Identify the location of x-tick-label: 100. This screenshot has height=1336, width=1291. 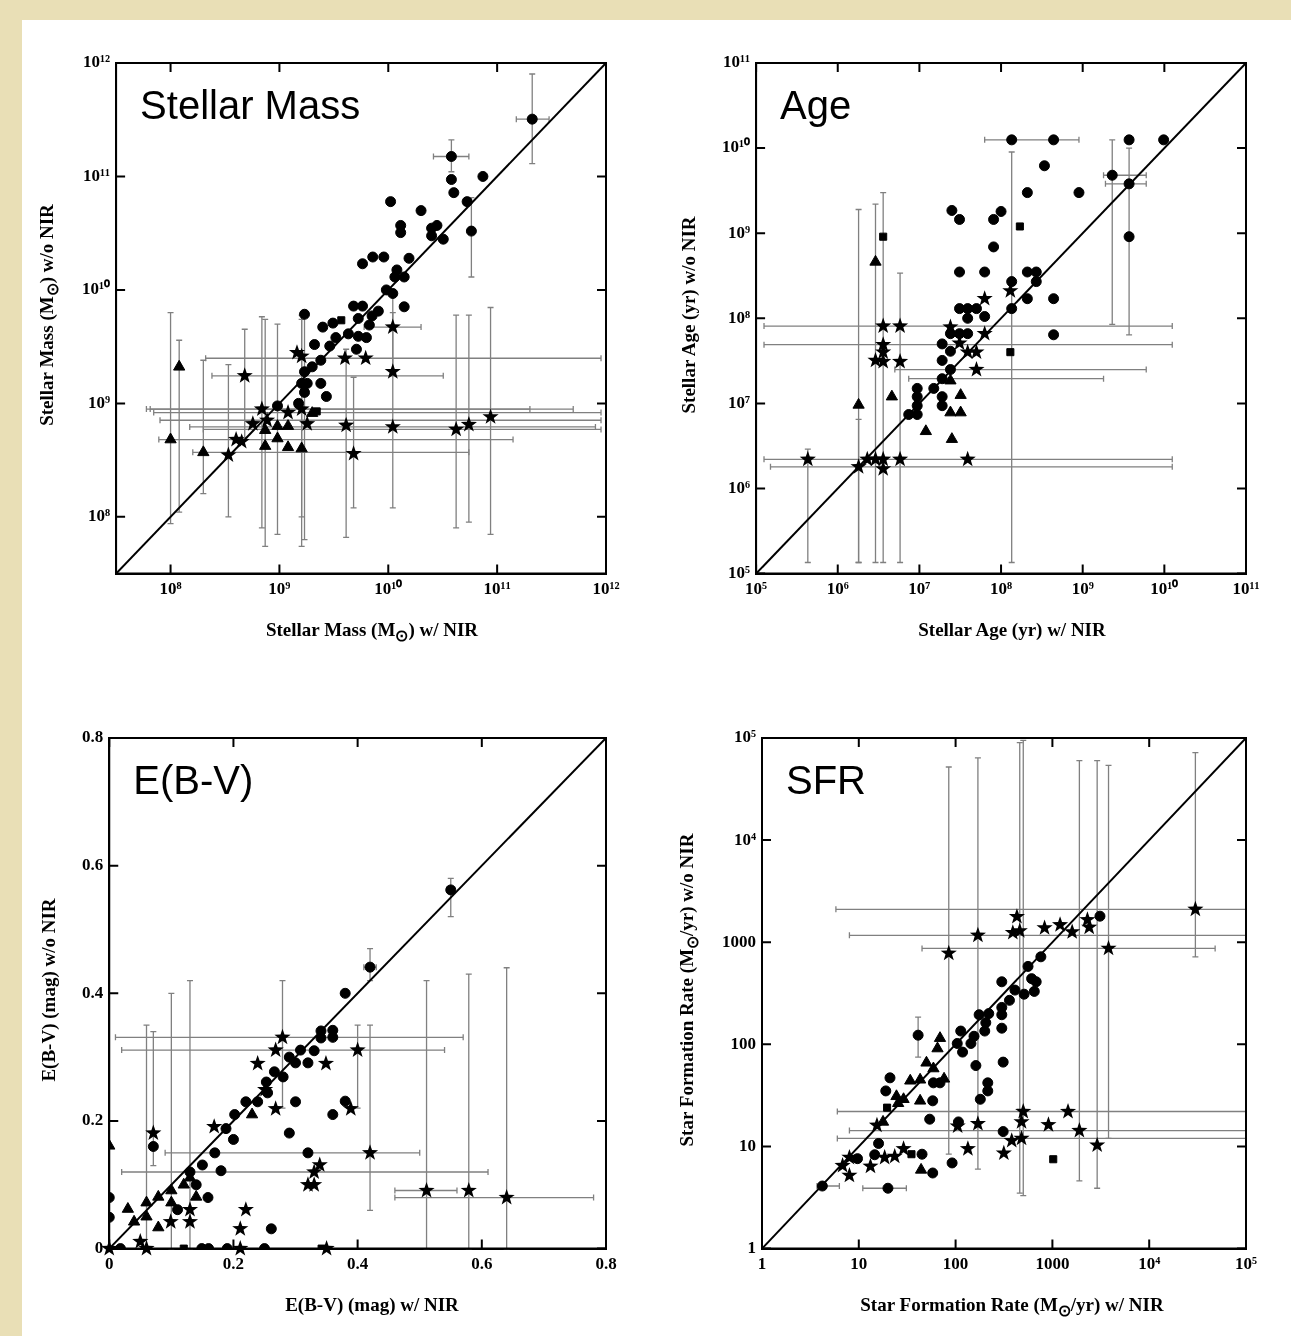
(955, 1264).